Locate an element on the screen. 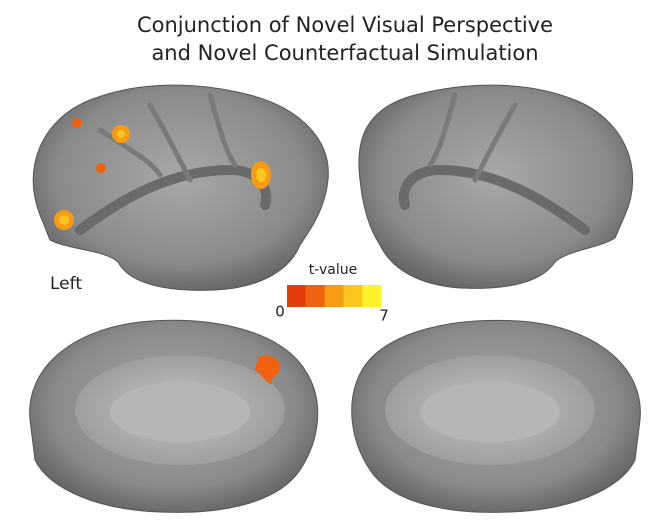 Image resolution: width=663 pixels, height=526 pixels. colorbar-label: t-value is located at coordinates (333, 270).